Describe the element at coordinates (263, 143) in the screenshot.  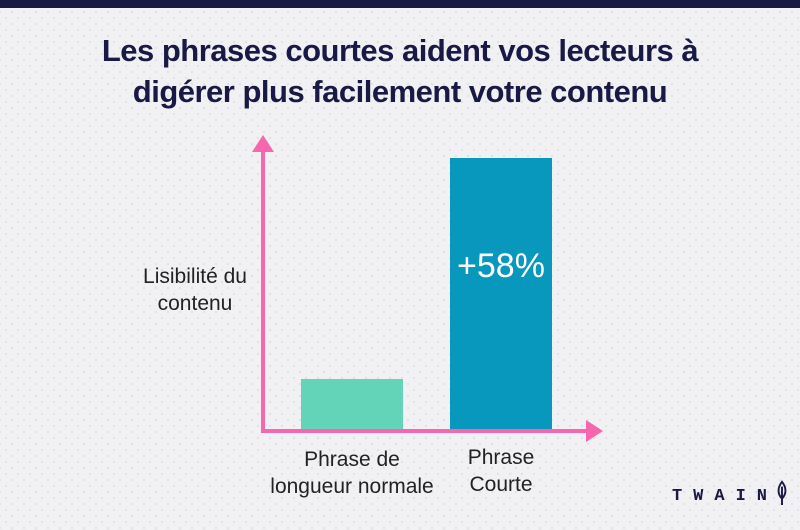
I see `y-axis-arrow-icon` at that location.